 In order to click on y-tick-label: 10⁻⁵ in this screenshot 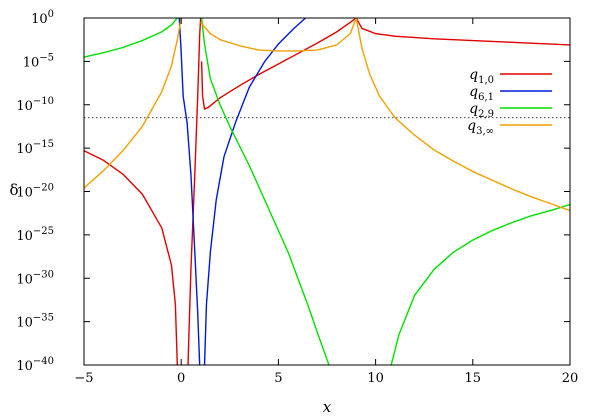, I will do `click(38, 61)`.